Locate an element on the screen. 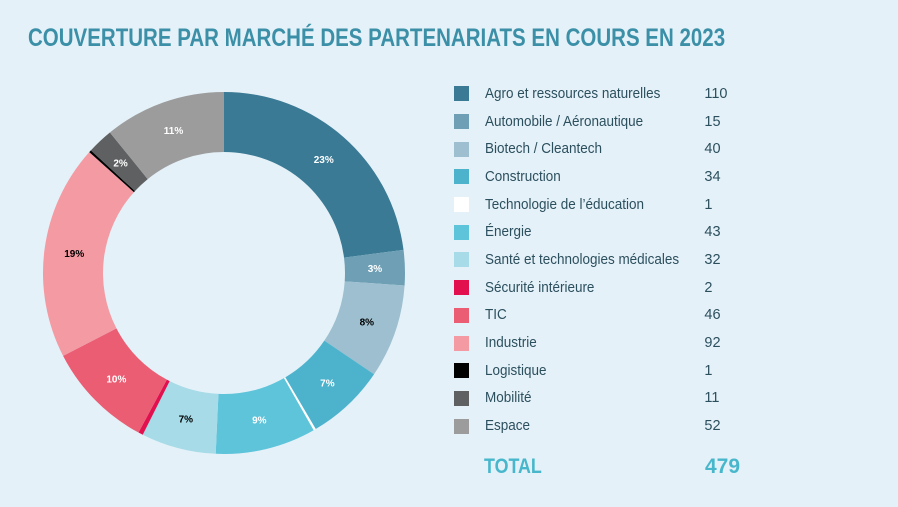  slice-percent-label: 2% is located at coordinates (120, 163).